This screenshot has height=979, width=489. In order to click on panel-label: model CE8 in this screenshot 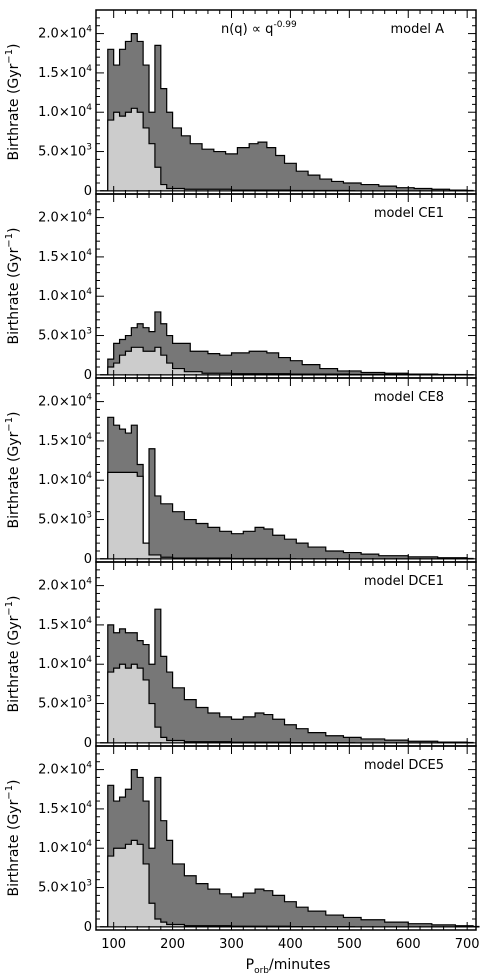, I will do `click(409, 397)`.